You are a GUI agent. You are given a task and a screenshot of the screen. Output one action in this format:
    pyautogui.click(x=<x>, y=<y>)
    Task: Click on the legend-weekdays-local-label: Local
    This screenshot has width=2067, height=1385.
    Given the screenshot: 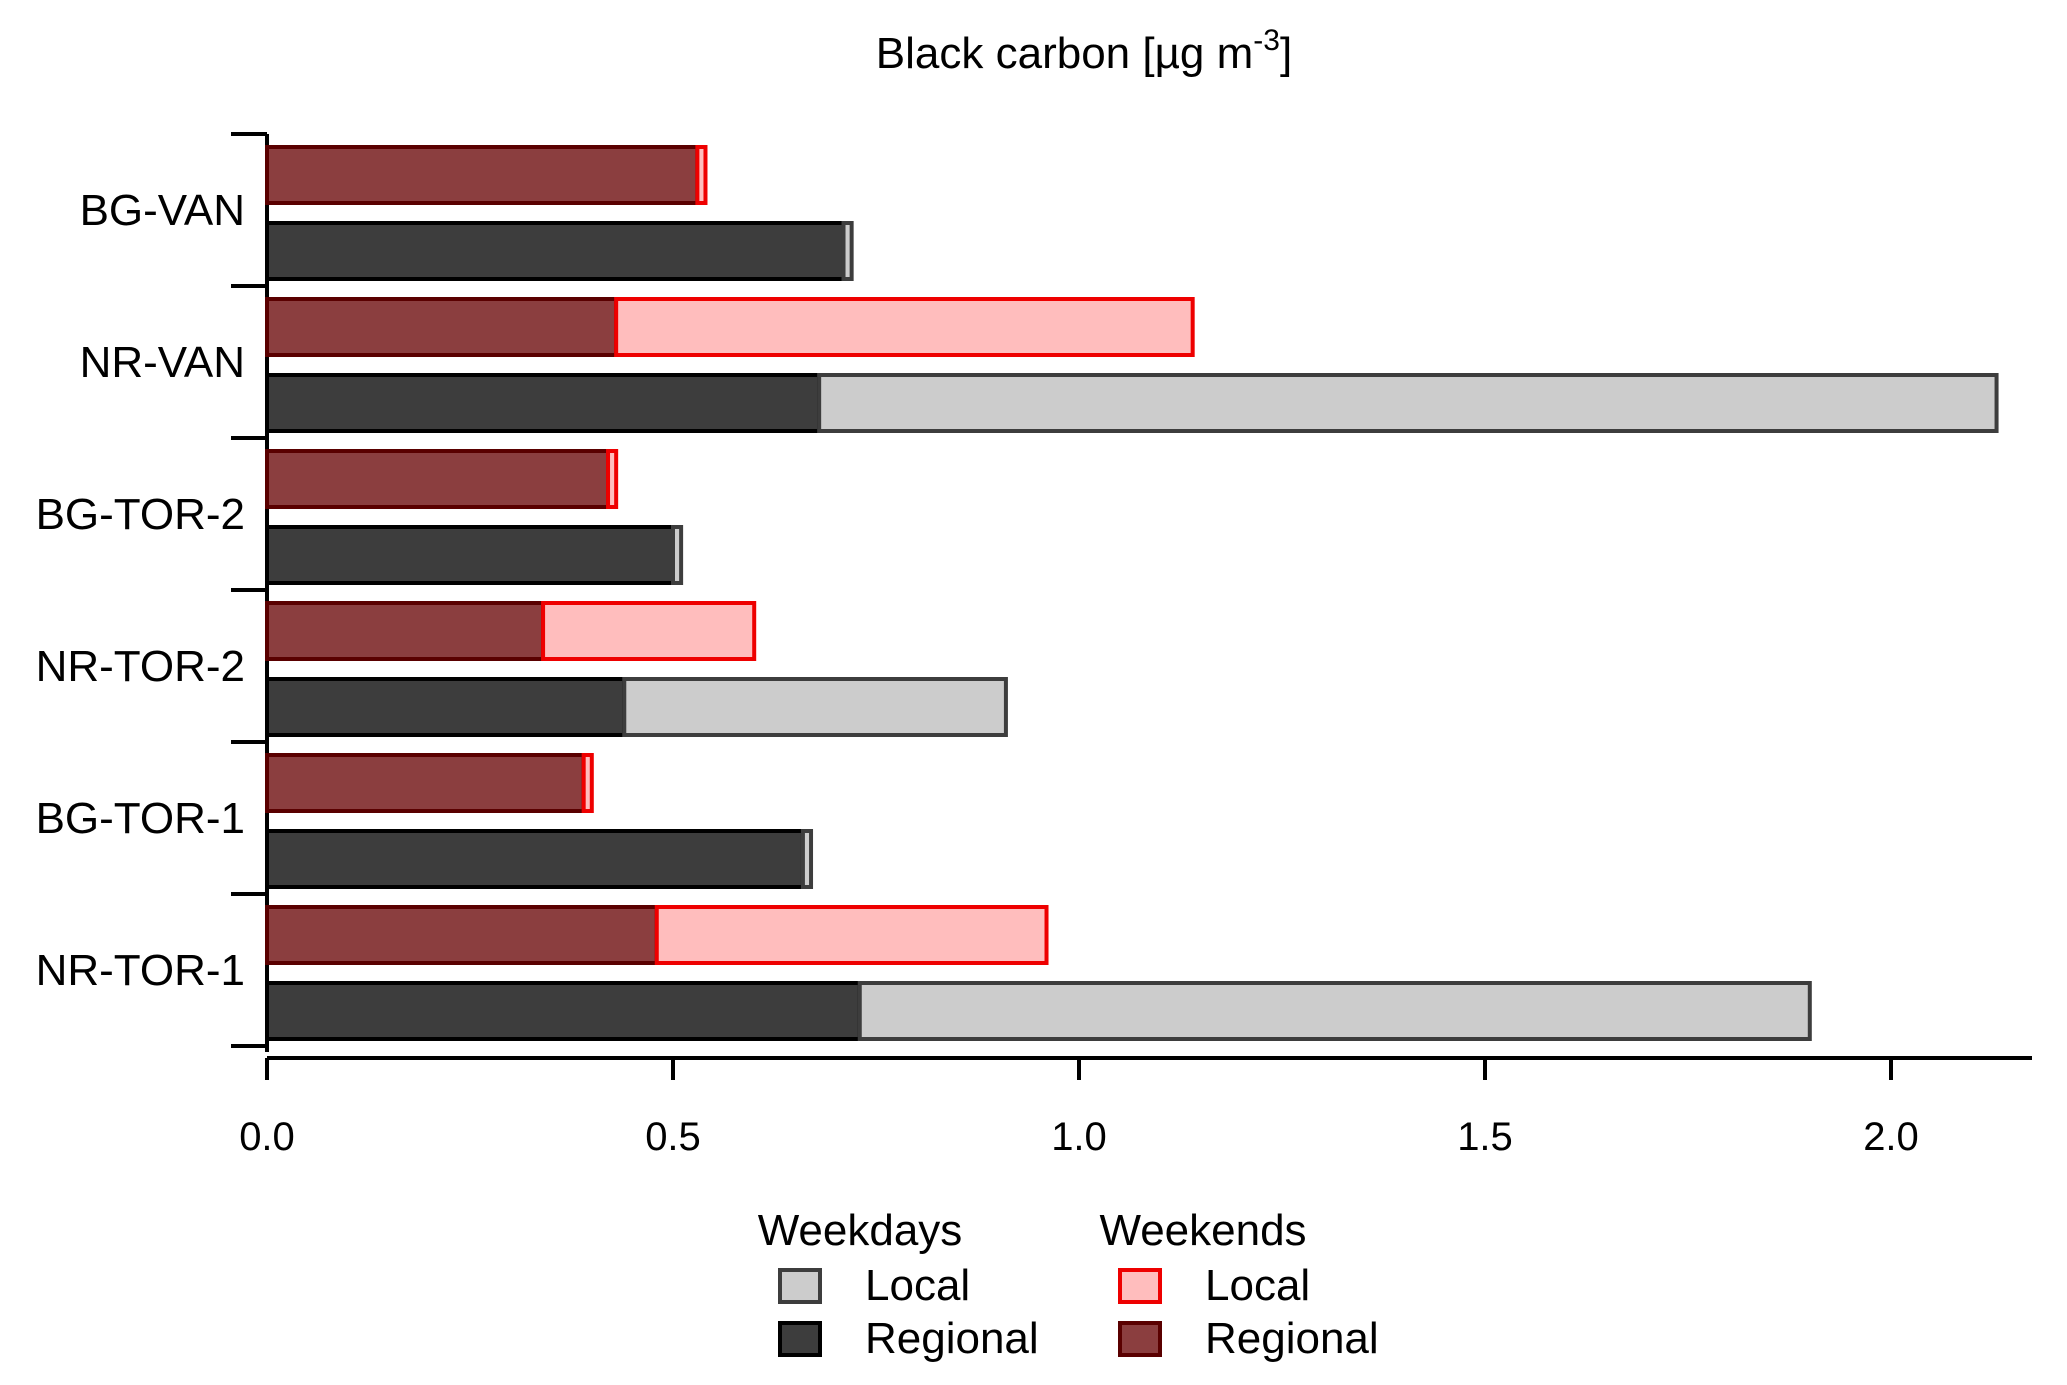 What is the action you would take?
    pyautogui.click(x=917, y=1285)
    